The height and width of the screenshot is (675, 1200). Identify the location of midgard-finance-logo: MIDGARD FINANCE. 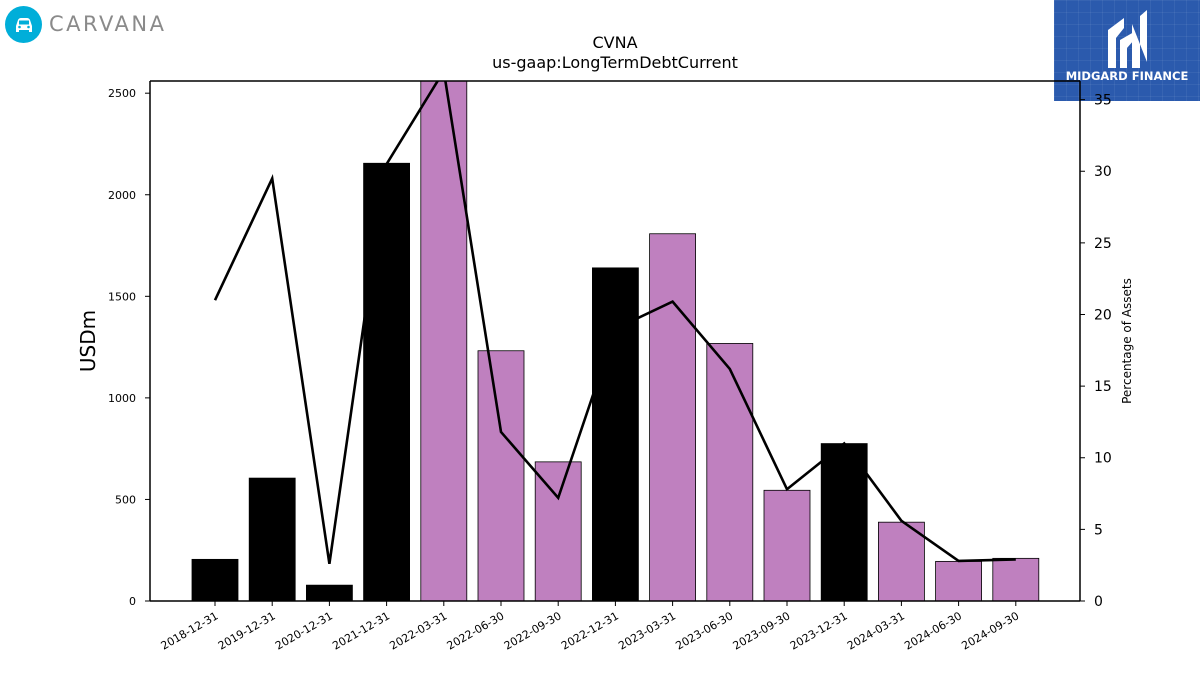
(1127, 50).